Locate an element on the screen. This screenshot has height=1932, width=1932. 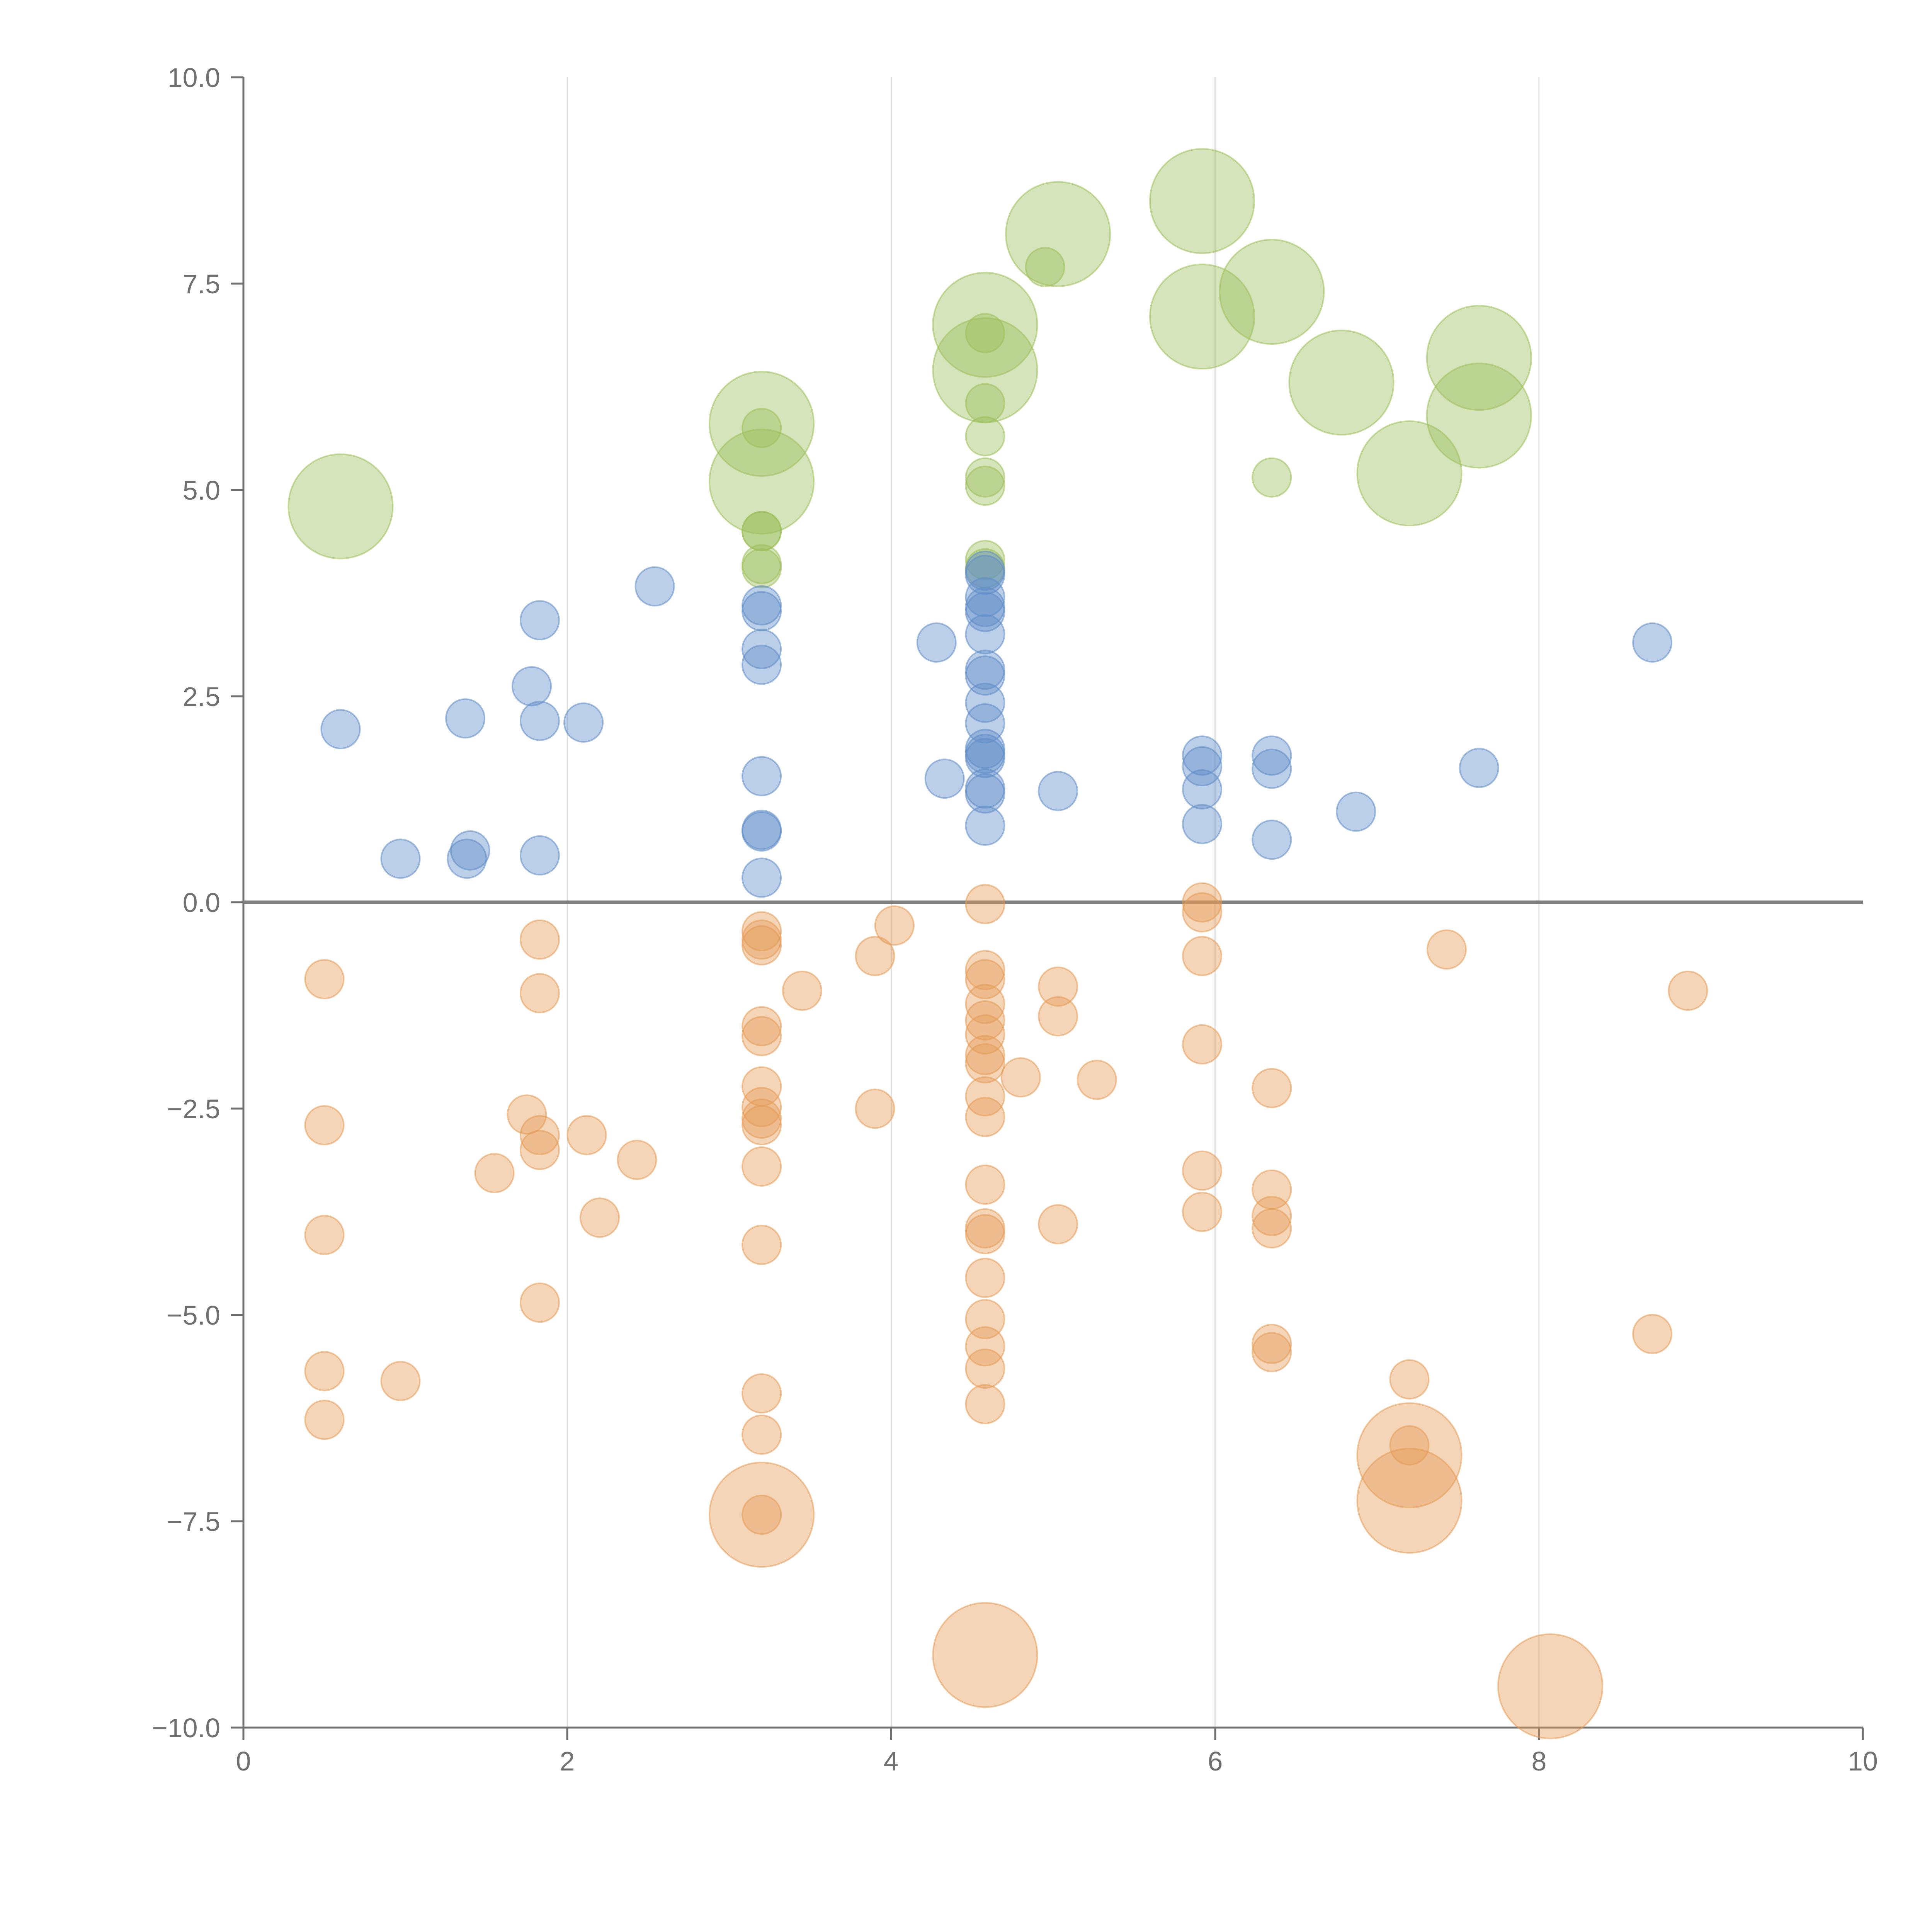
y-tick: 5.0 is located at coordinates (213, 490).